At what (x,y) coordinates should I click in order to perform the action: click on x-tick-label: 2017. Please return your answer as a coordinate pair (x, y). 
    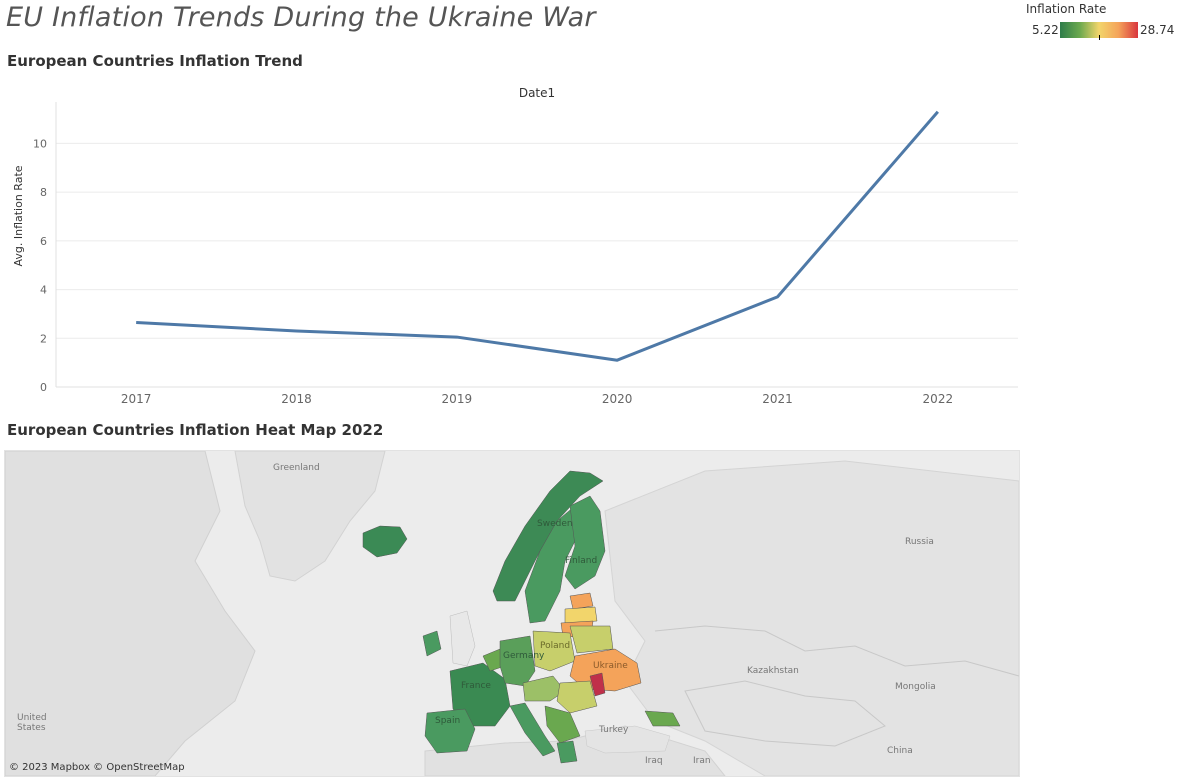
    Looking at the image, I should click on (136, 399).